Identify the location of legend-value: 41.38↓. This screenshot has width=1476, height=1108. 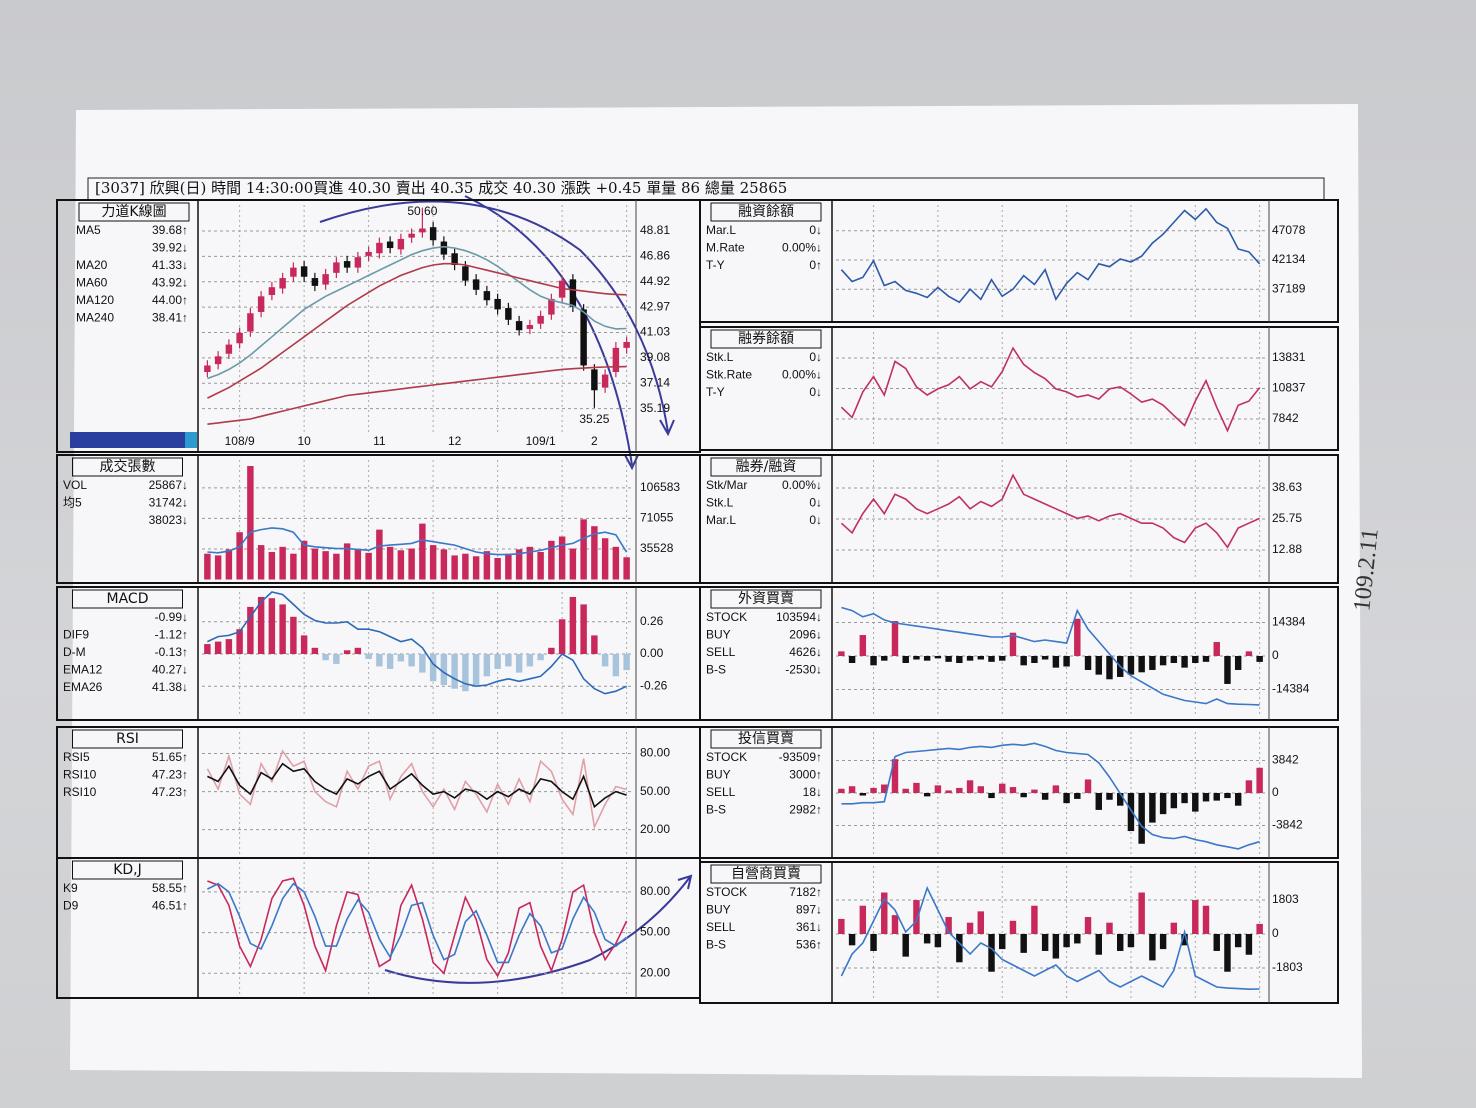
(170, 687).